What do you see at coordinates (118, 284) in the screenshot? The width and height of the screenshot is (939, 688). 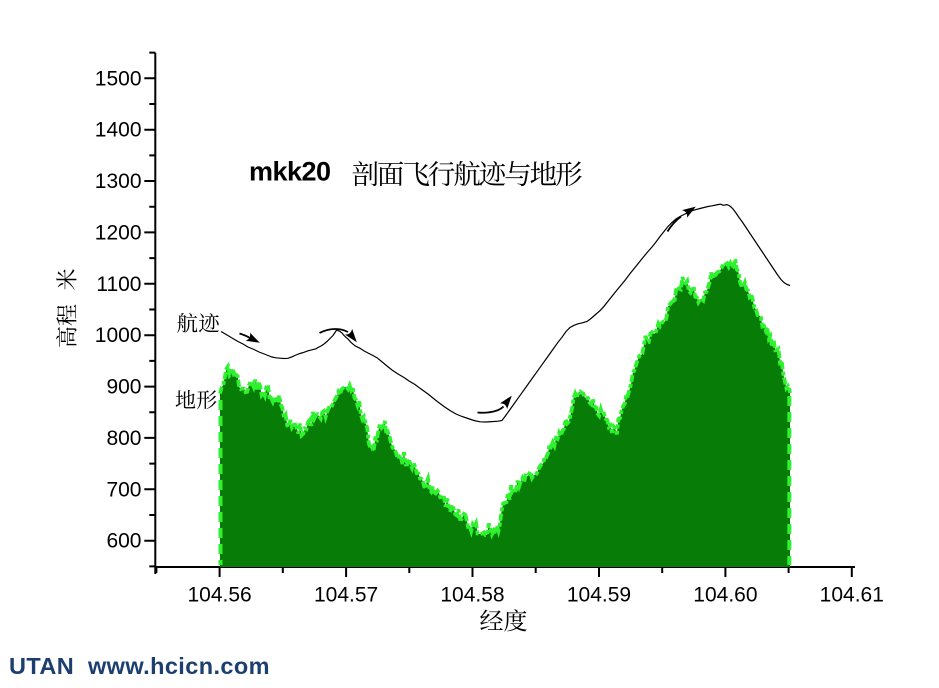 I see `svg-text: 1100` at bounding box center [118, 284].